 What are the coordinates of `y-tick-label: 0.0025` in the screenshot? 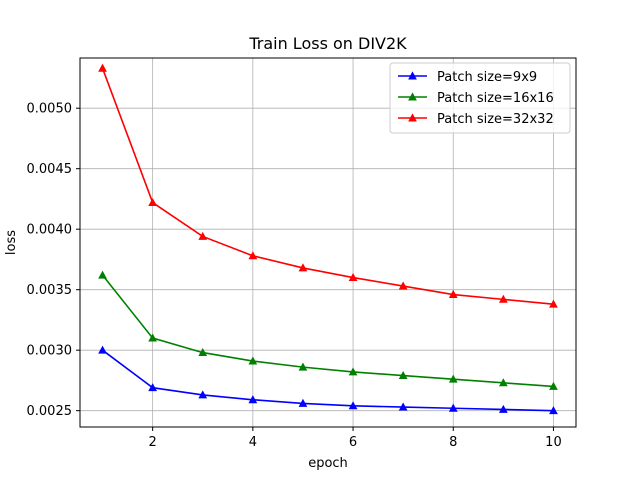 It's located at (50, 411).